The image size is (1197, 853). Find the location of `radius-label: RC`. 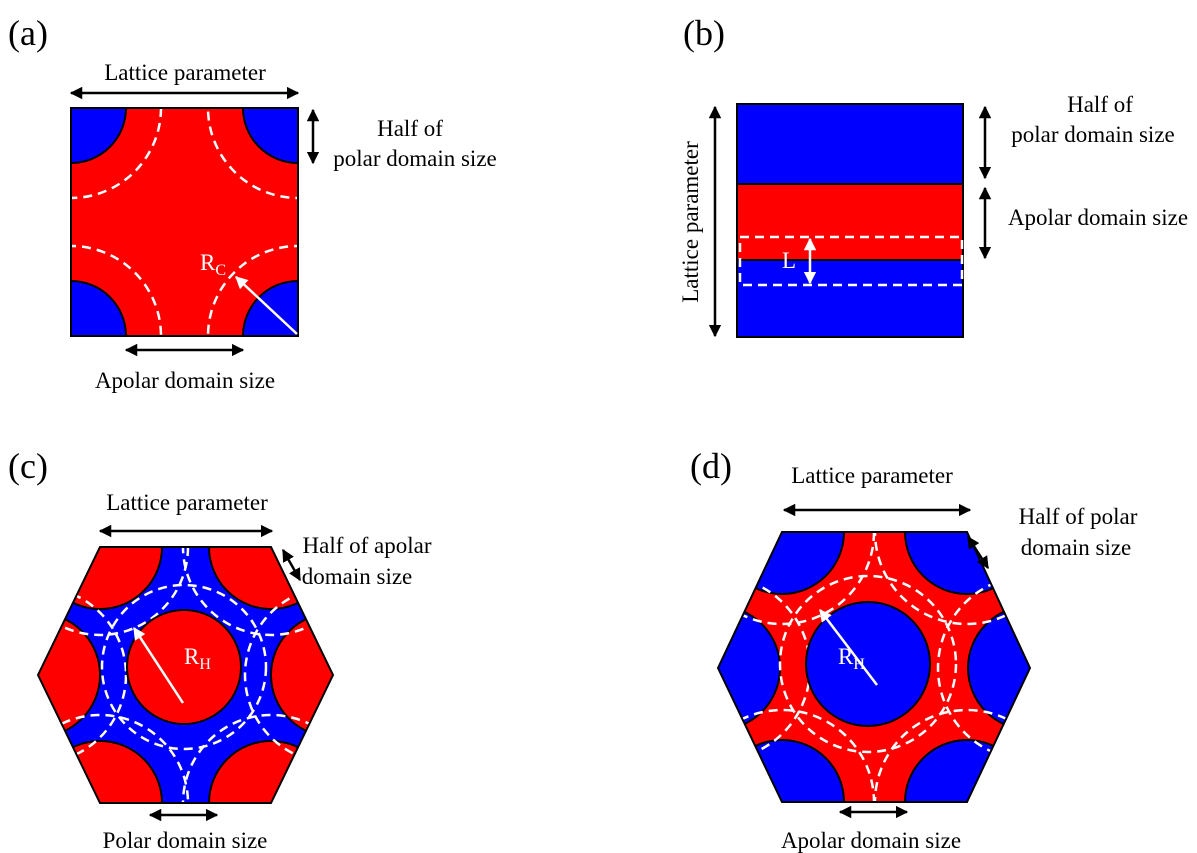

radius-label: RC is located at coordinates (213, 264).